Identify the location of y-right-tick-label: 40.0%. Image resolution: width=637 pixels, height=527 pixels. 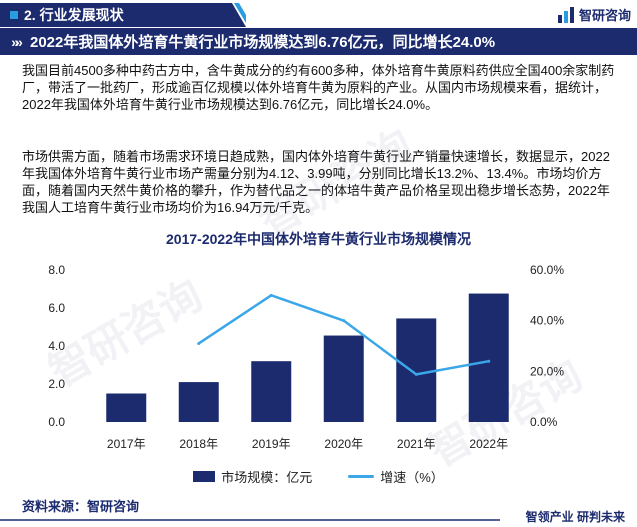
(547, 321).